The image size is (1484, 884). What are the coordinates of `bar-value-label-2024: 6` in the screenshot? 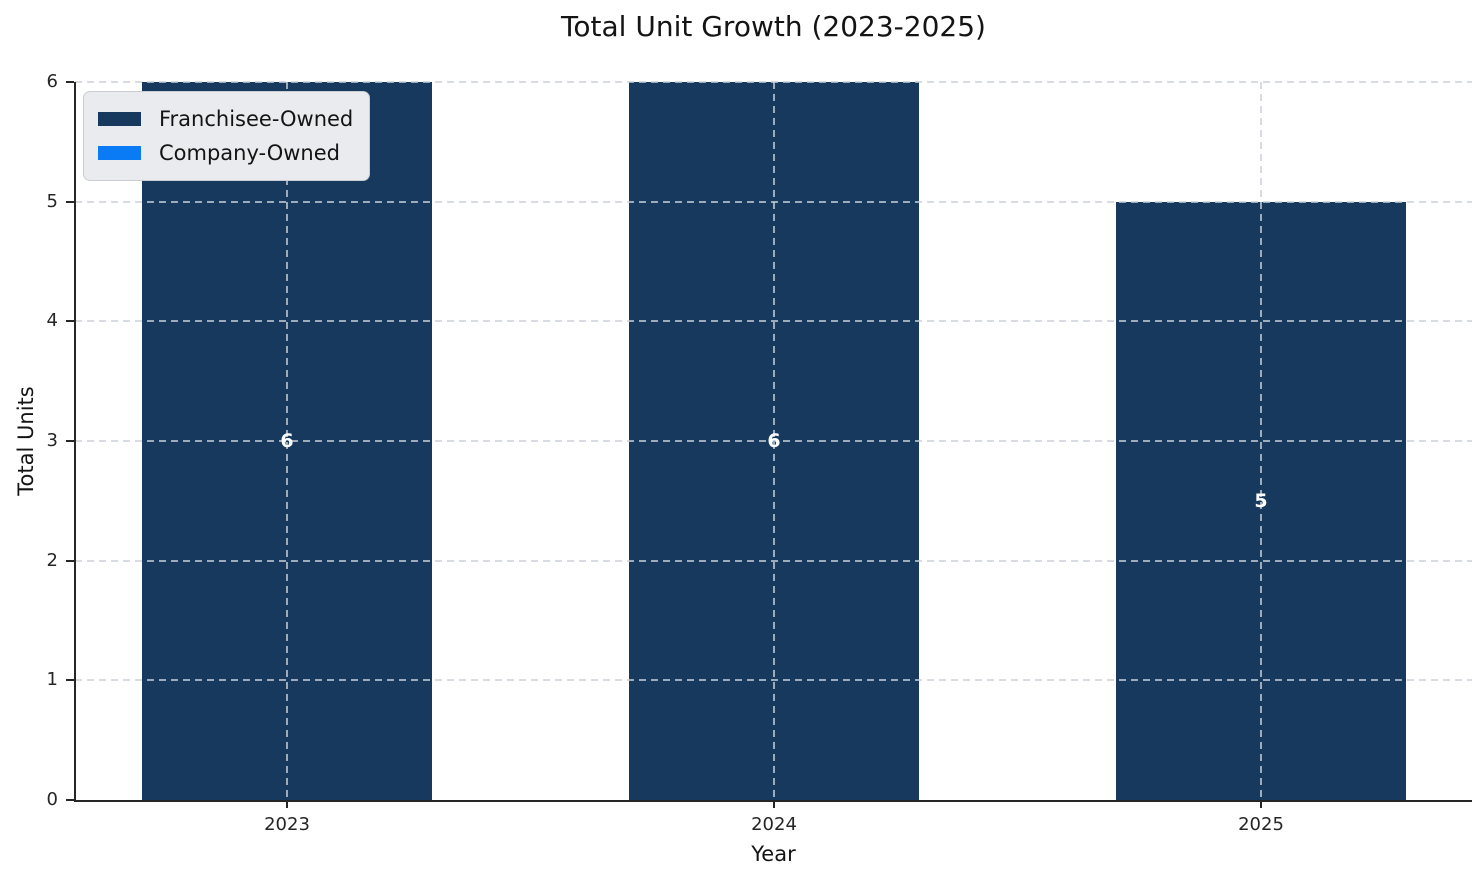 It's located at (774, 441).